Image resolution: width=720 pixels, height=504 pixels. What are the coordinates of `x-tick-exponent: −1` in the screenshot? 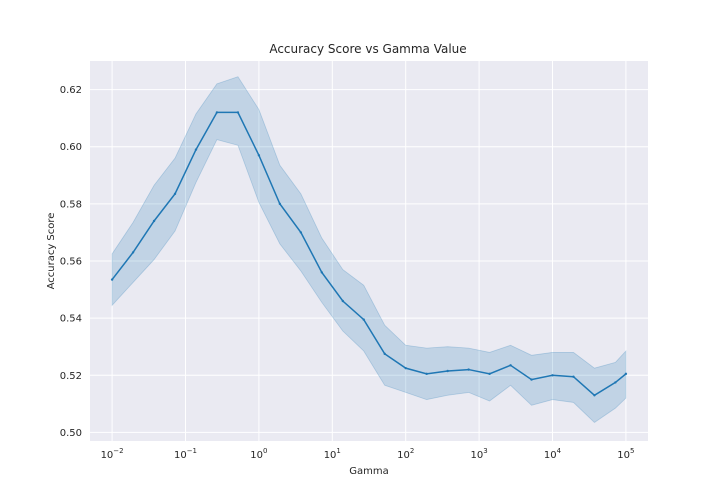 It's located at (192, 451).